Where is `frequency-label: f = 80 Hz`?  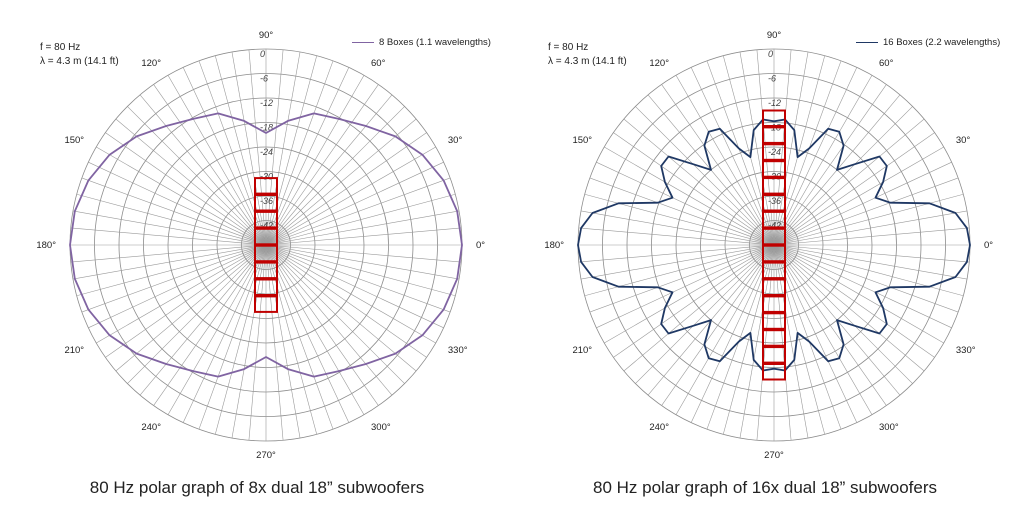
frequency-label: f = 80 Hz is located at coordinates (568, 47).